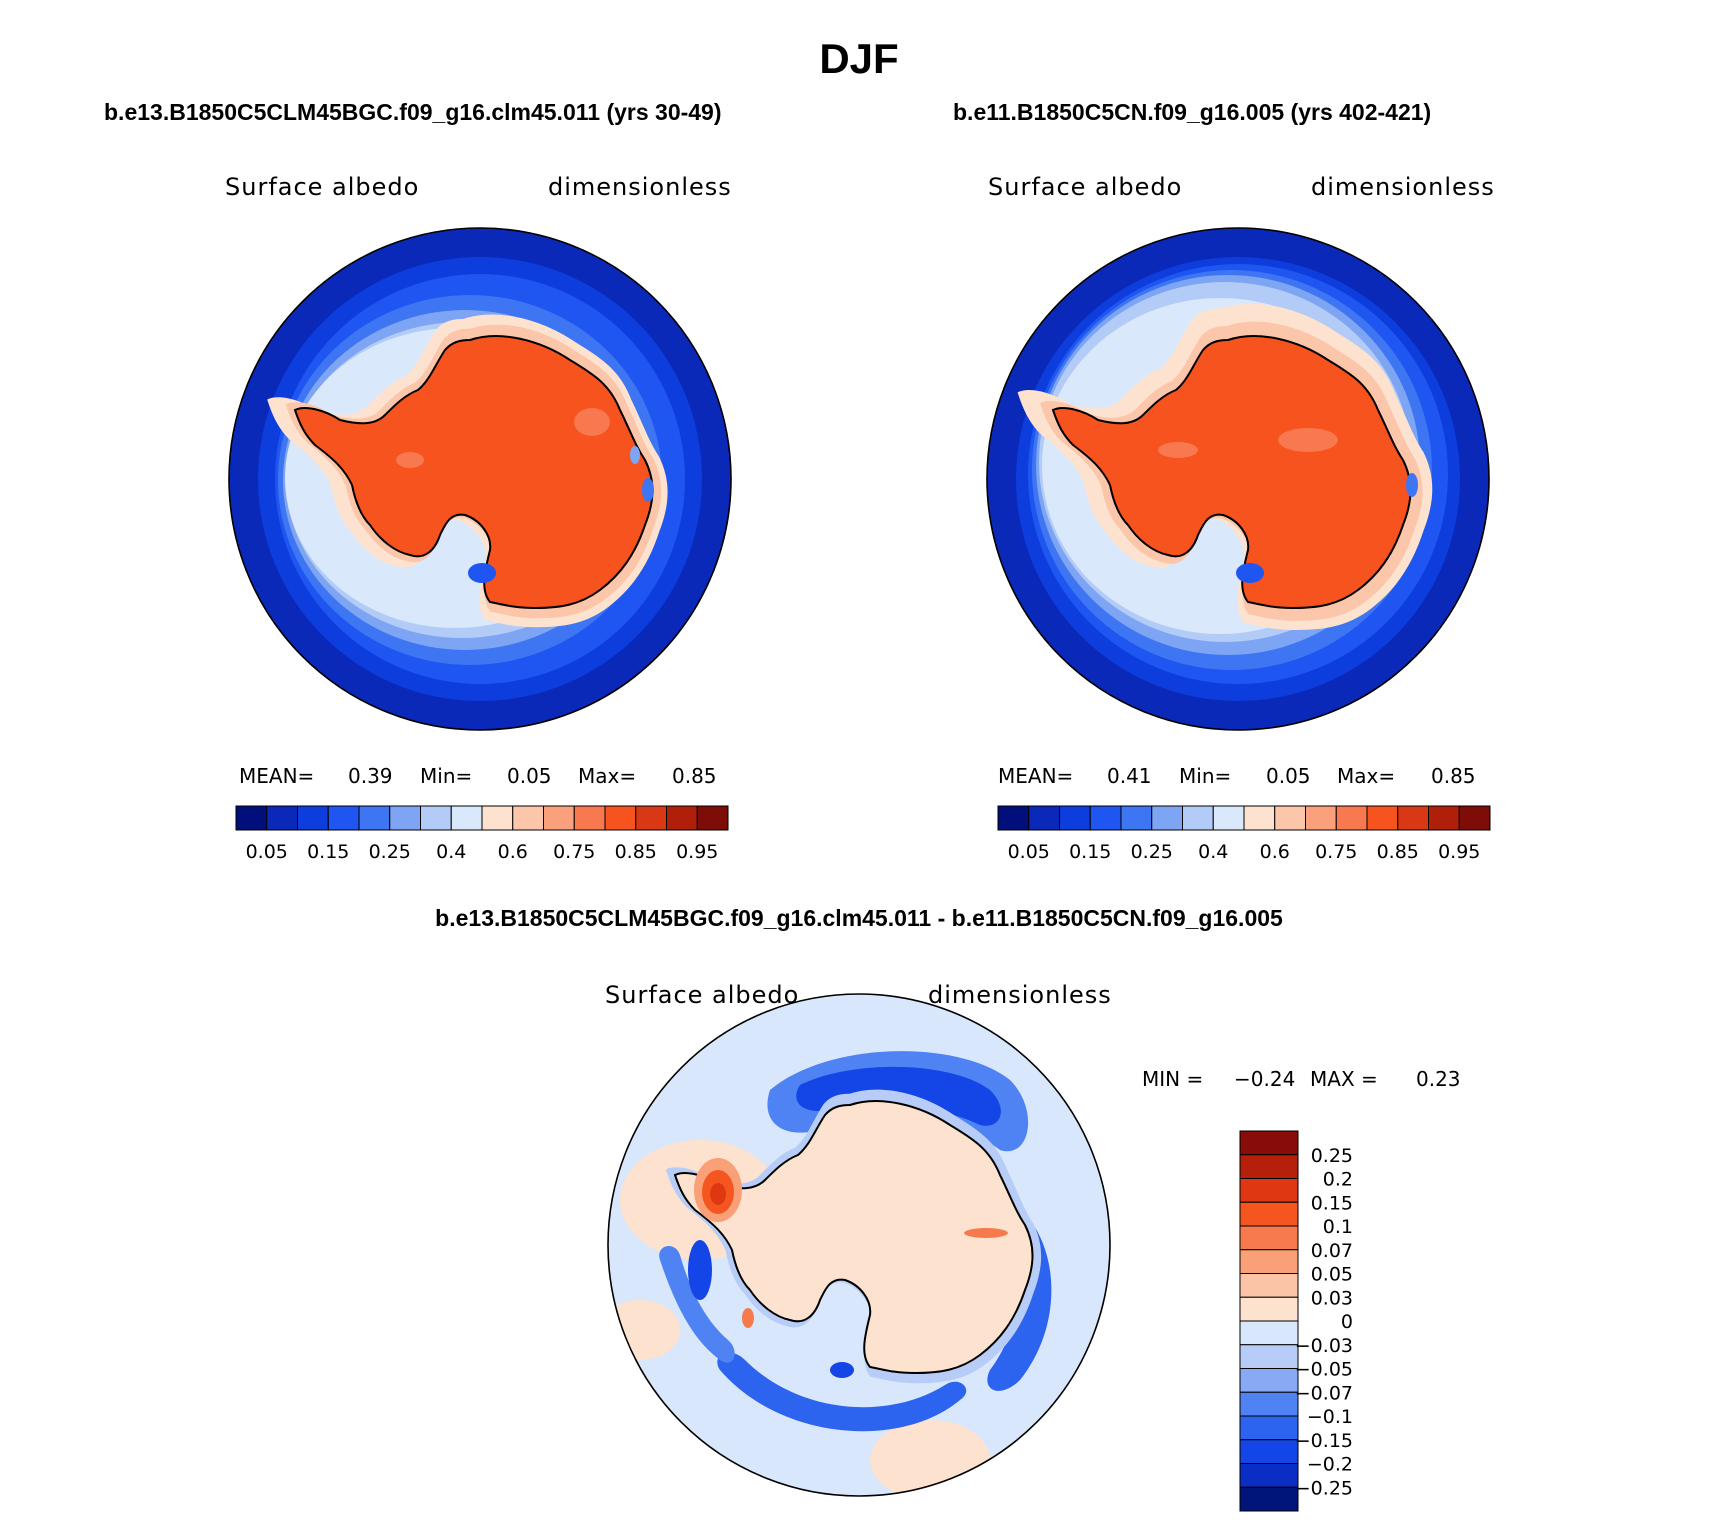 The height and width of the screenshot is (1536, 1710). I want to click on colorbar-tick-label: −0.03, so click(1324, 1346).